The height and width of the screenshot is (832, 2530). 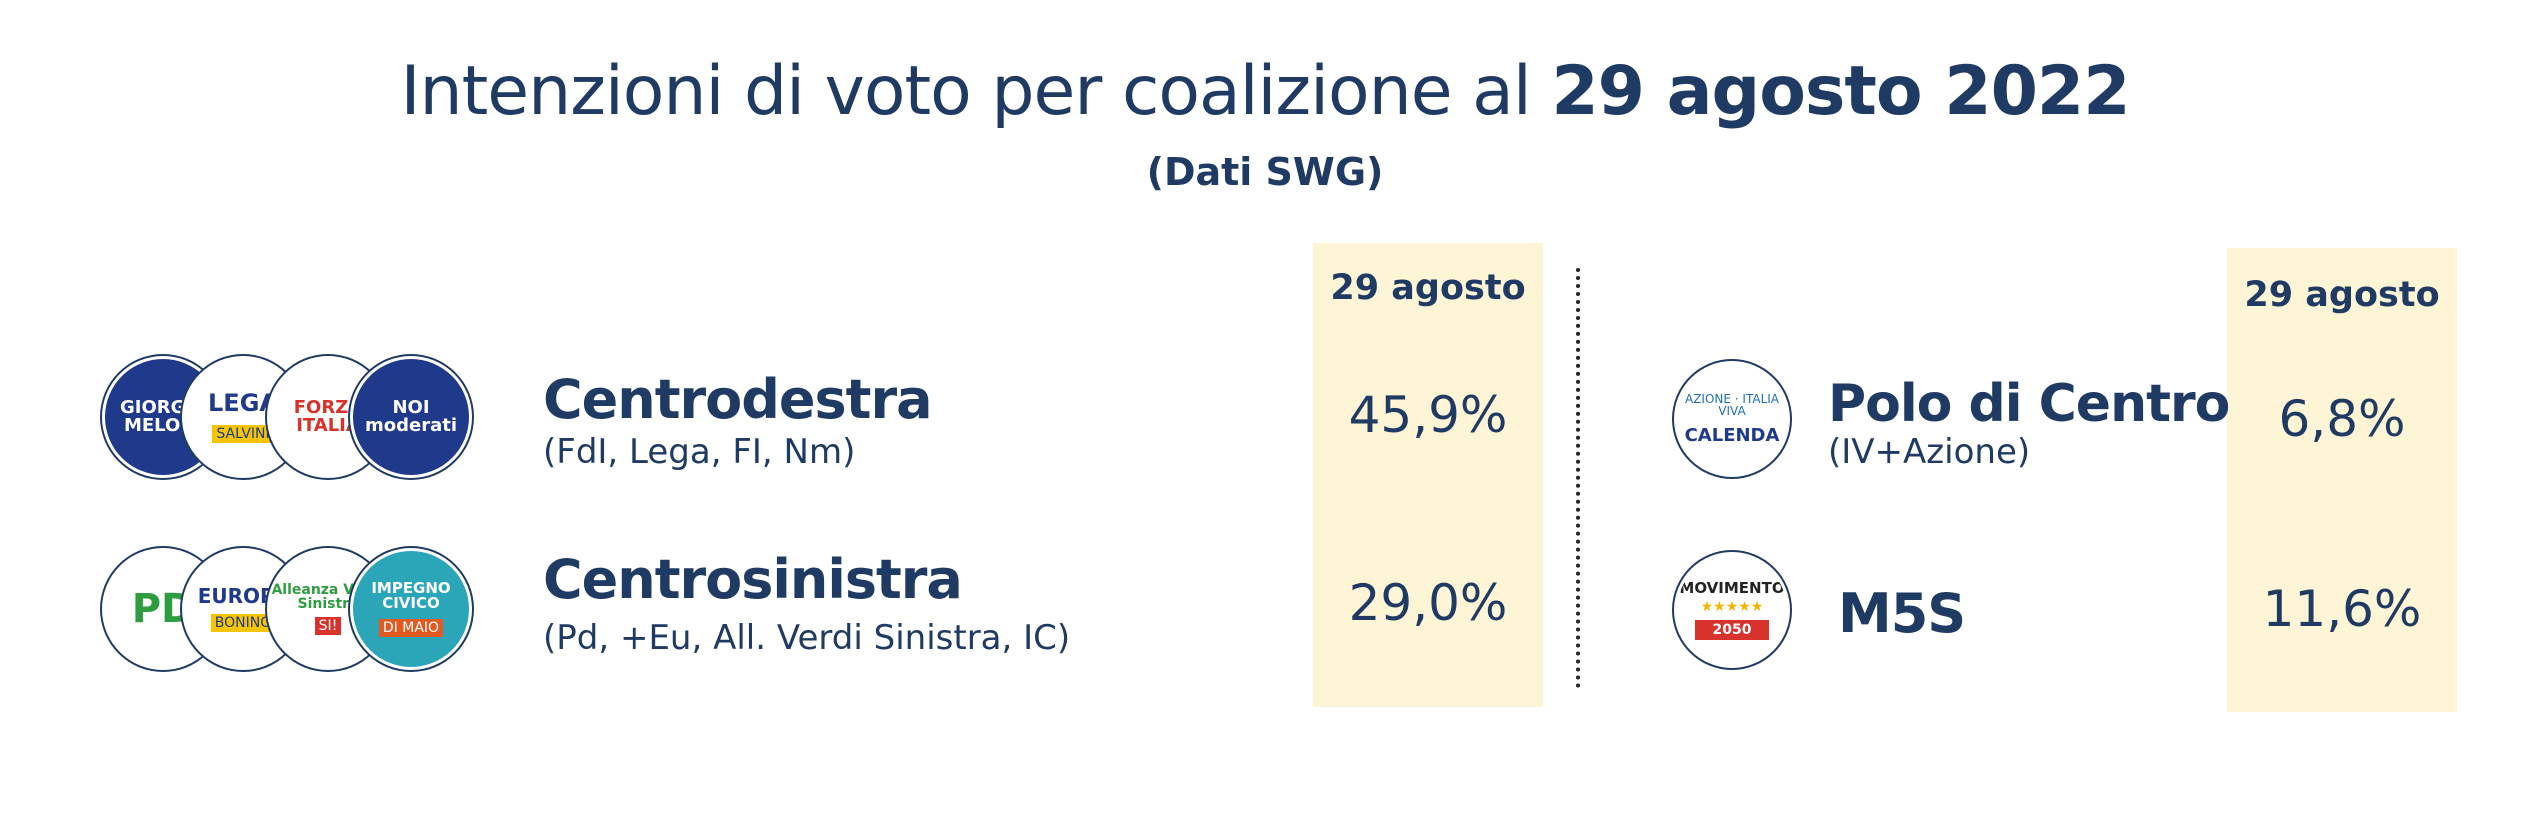 I want to click on polo-di-centro-name: Polo di Centro, so click(x=2029, y=404).